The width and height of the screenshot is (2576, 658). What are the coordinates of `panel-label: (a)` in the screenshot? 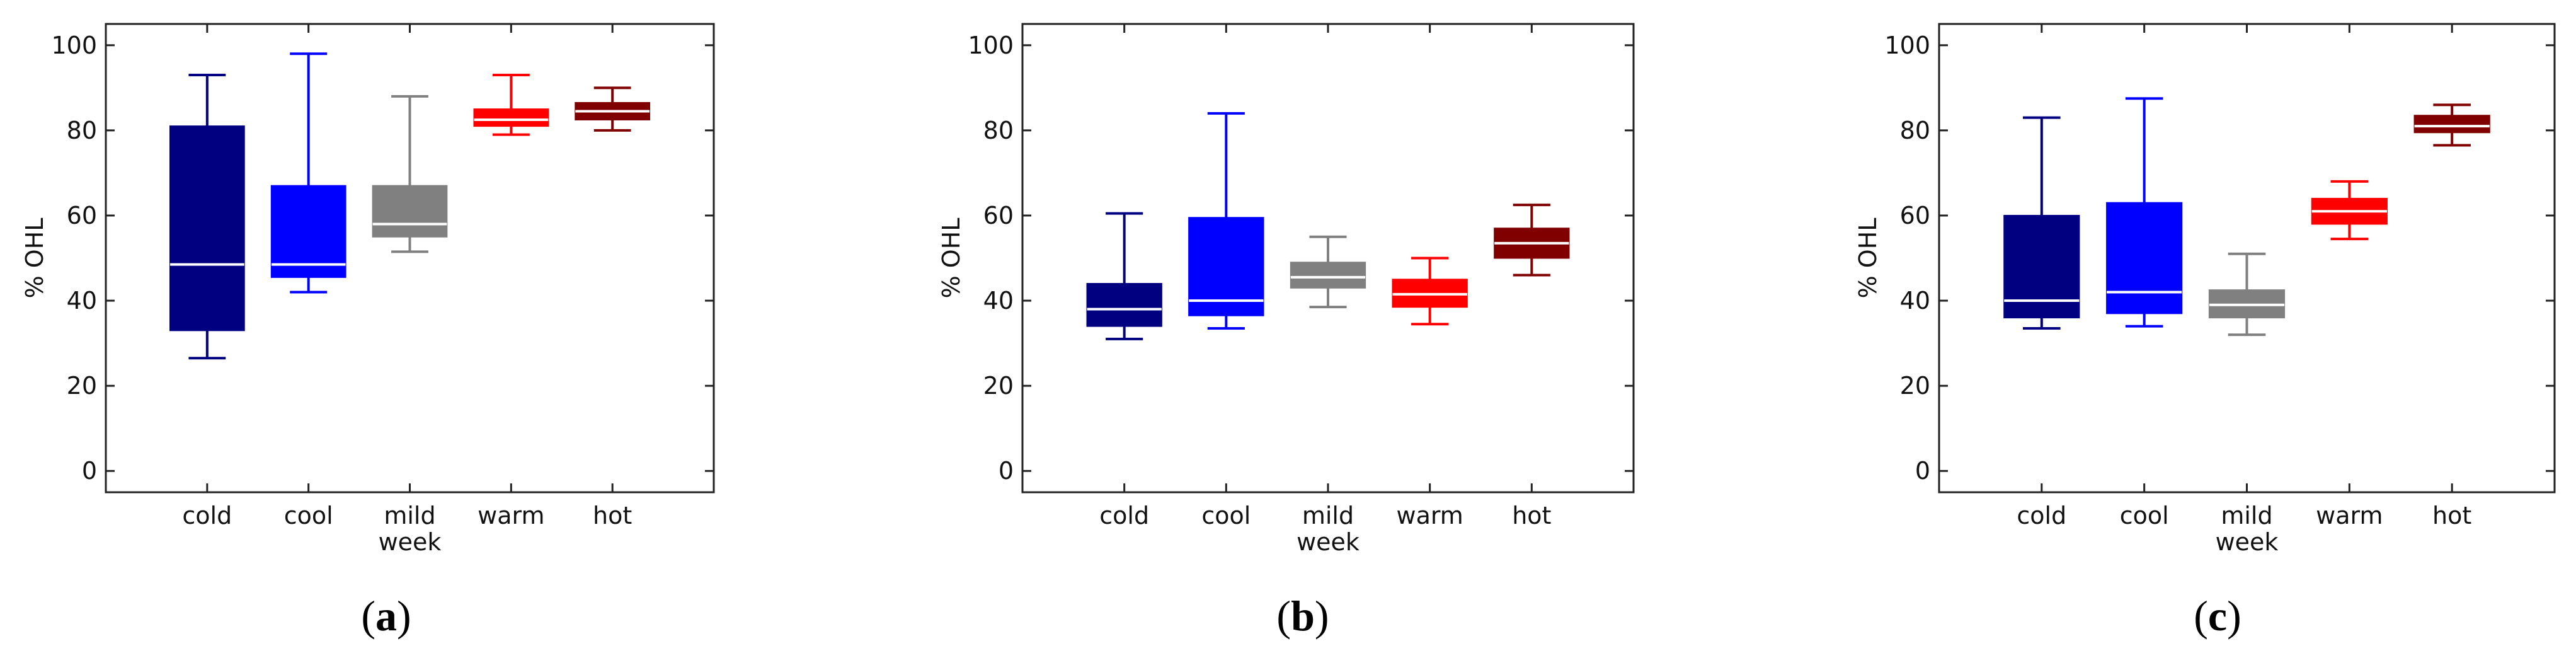 It's located at (386, 616).